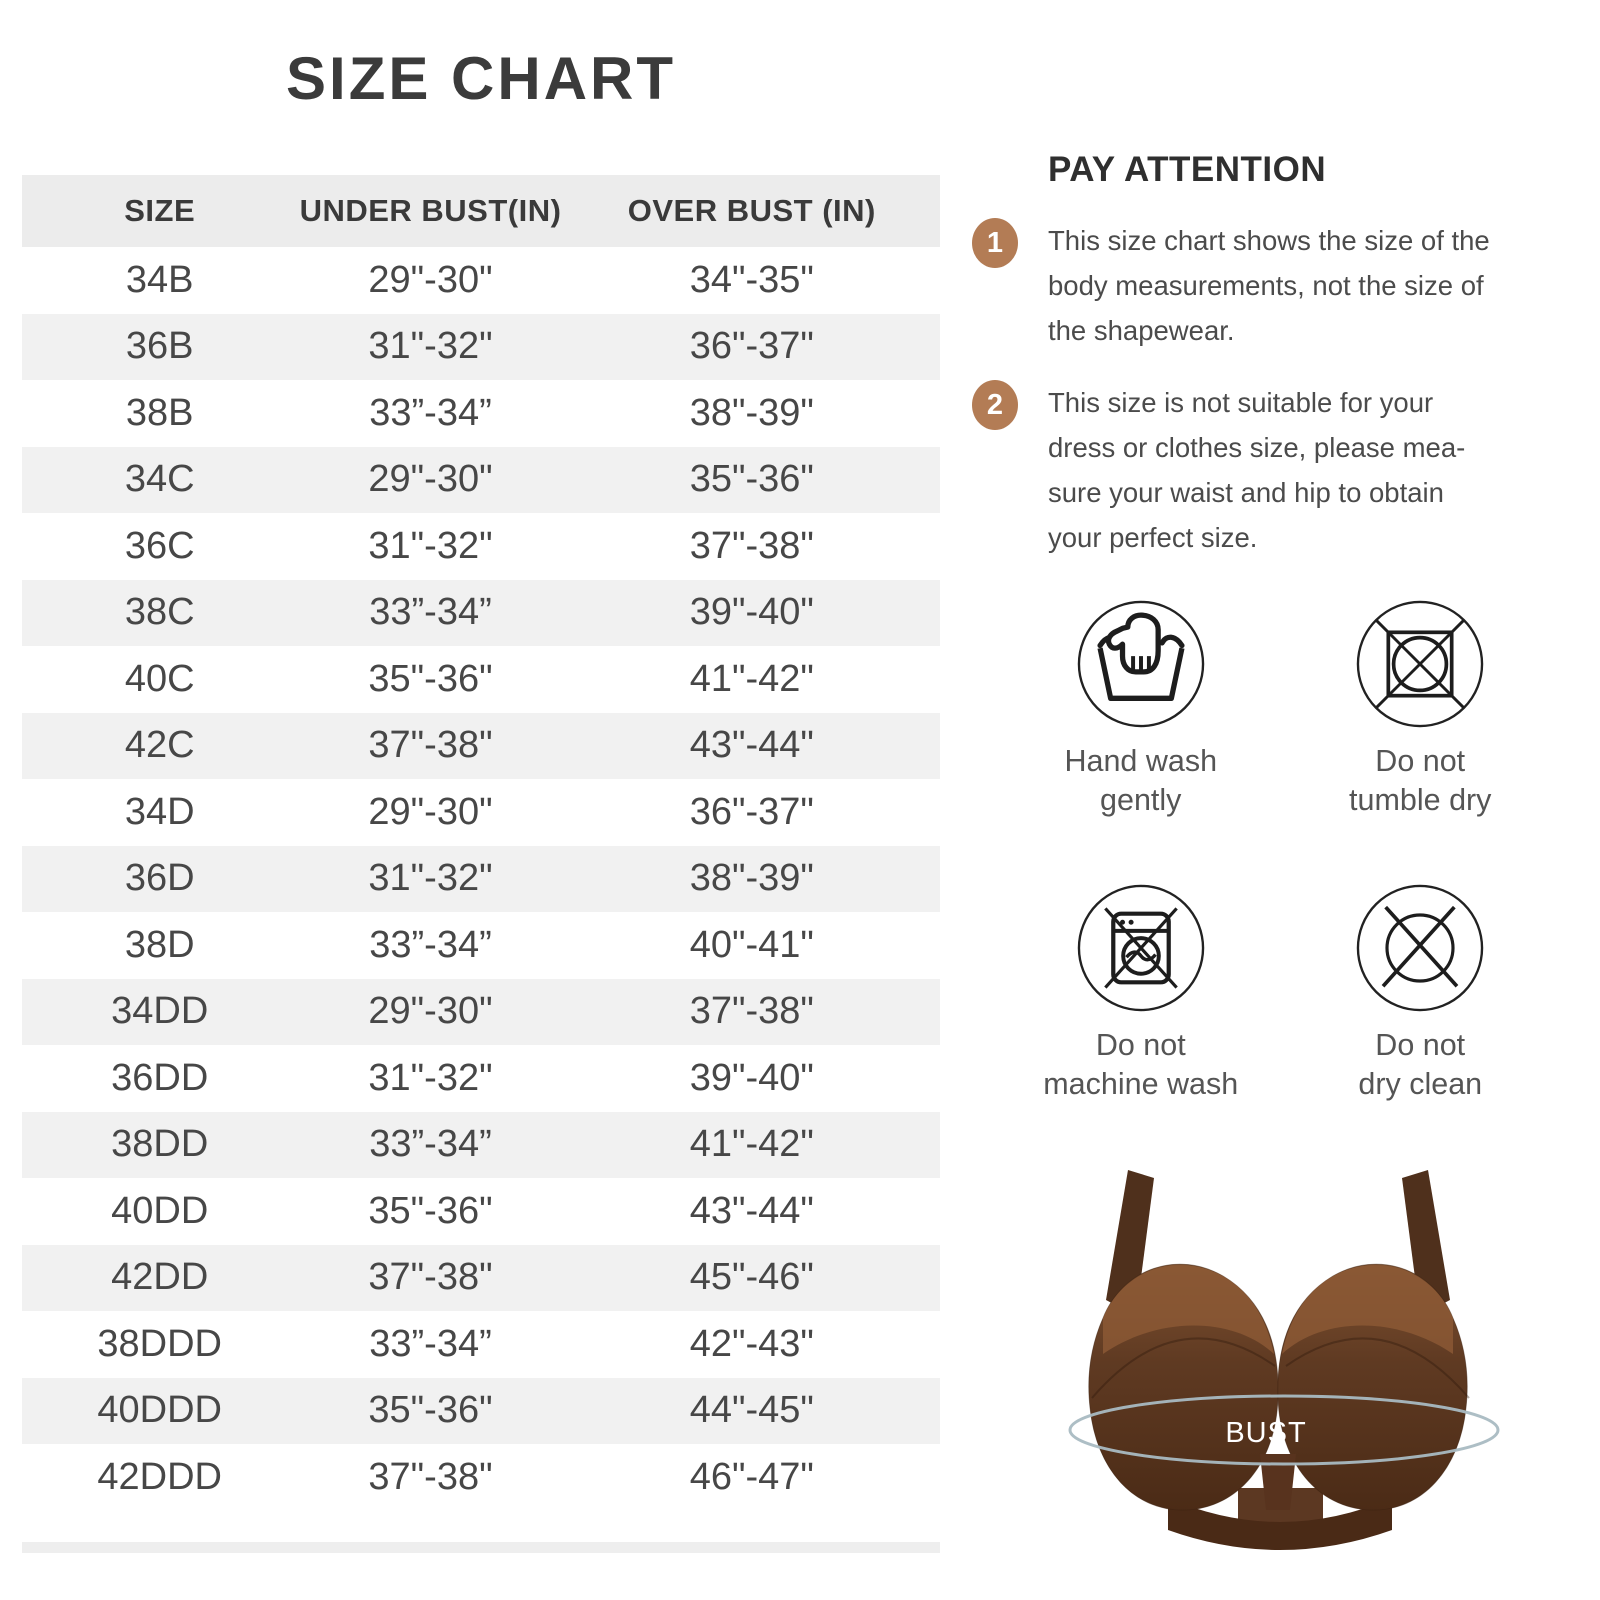 The height and width of the screenshot is (1600, 1600). I want to click on bra-center-gore, so click(1278, 1482).